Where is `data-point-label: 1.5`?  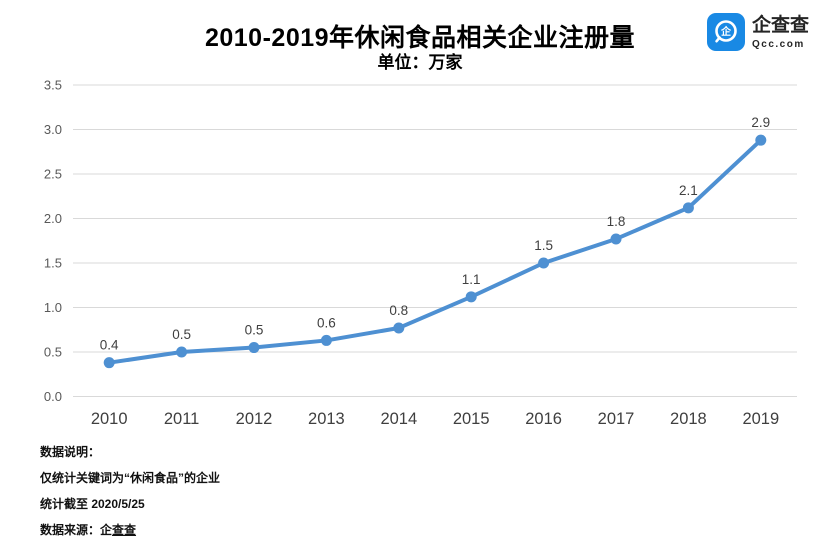 data-point-label: 1.5 is located at coordinates (543, 245).